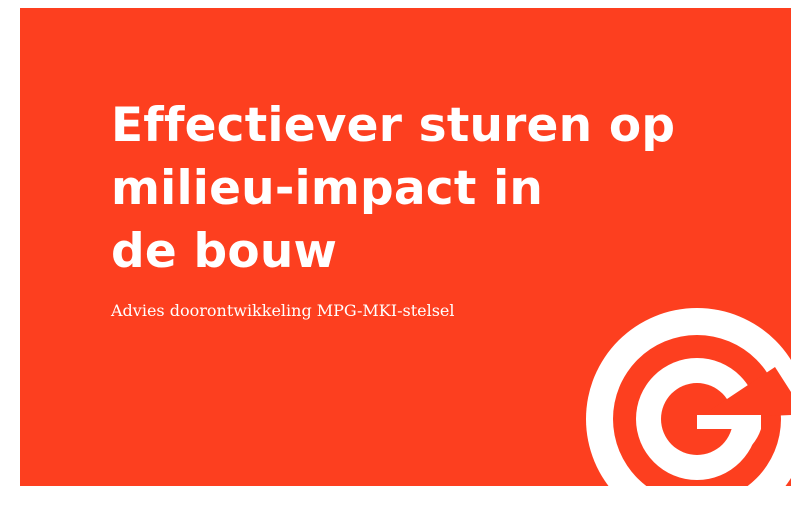 The height and width of the screenshot is (505, 791). Describe the element at coordinates (421, 251) in the screenshot. I see `title-line-3: de bouw` at that location.